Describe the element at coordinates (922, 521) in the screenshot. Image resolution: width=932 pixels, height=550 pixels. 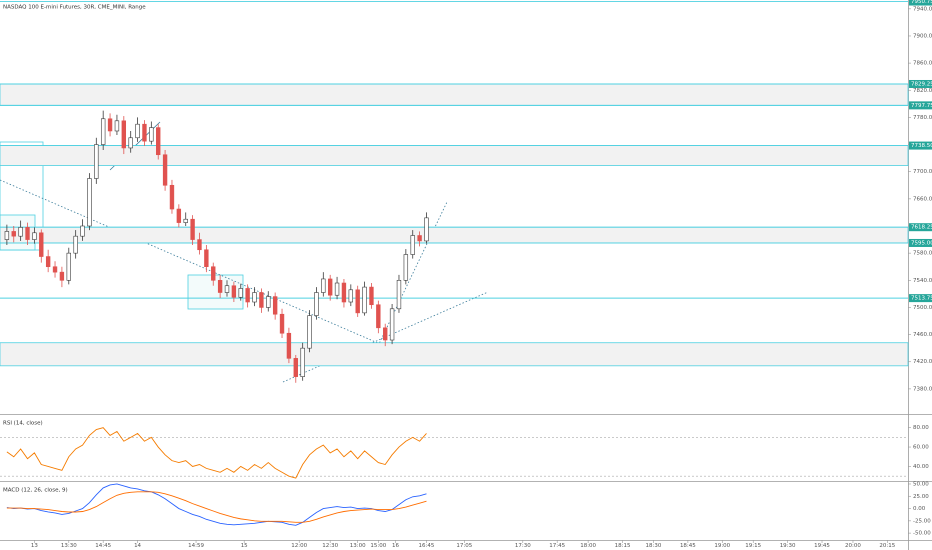
I see `y-tick-label: -25.00` at that location.